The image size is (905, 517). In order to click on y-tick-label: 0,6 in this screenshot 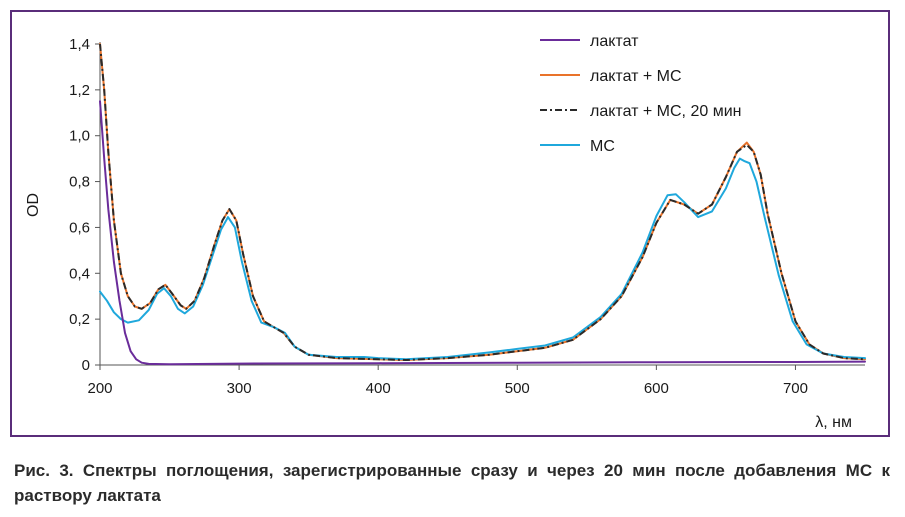, I will do `click(79, 227)`.